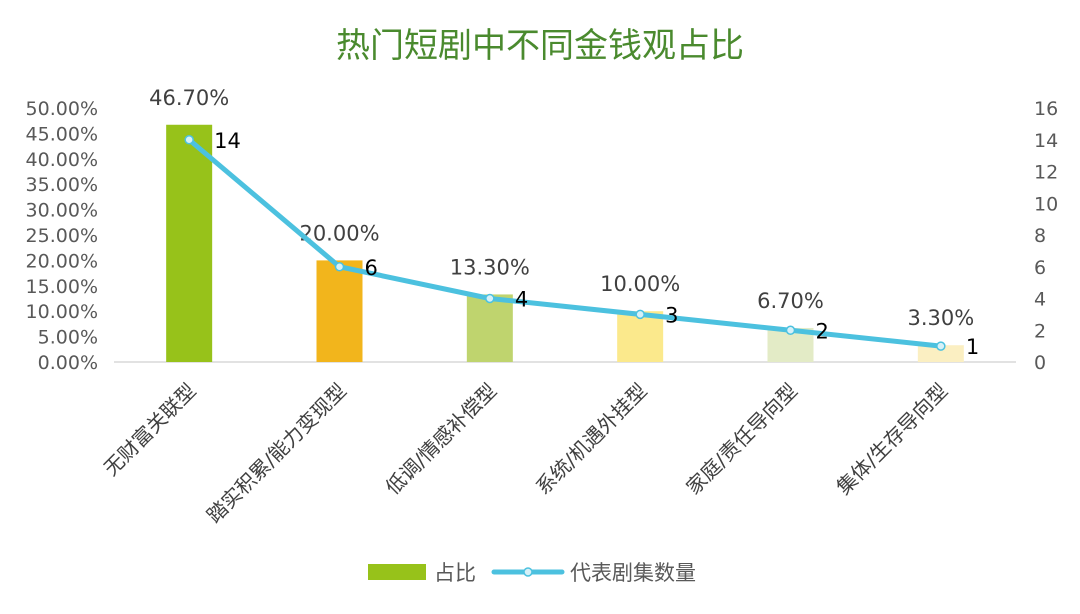  I want to click on line-data-label: 2, so click(822, 331).